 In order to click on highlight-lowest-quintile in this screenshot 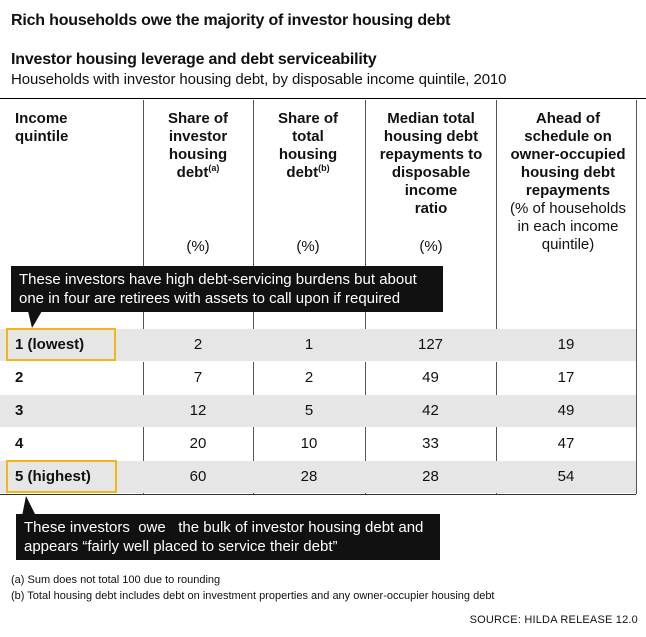, I will do `click(61, 344)`.